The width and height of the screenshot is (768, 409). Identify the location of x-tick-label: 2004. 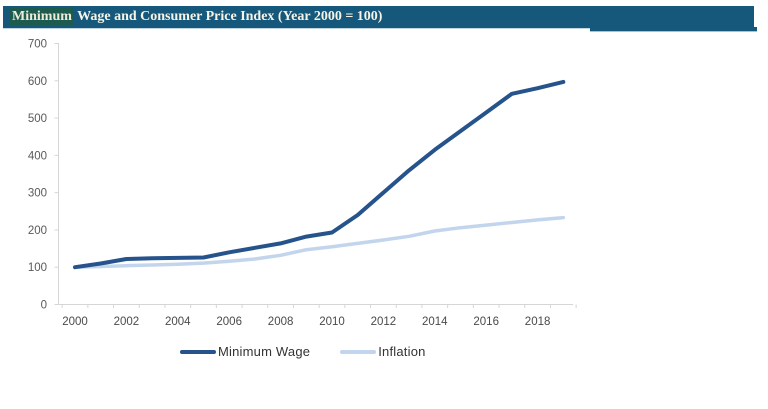
(178, 322).